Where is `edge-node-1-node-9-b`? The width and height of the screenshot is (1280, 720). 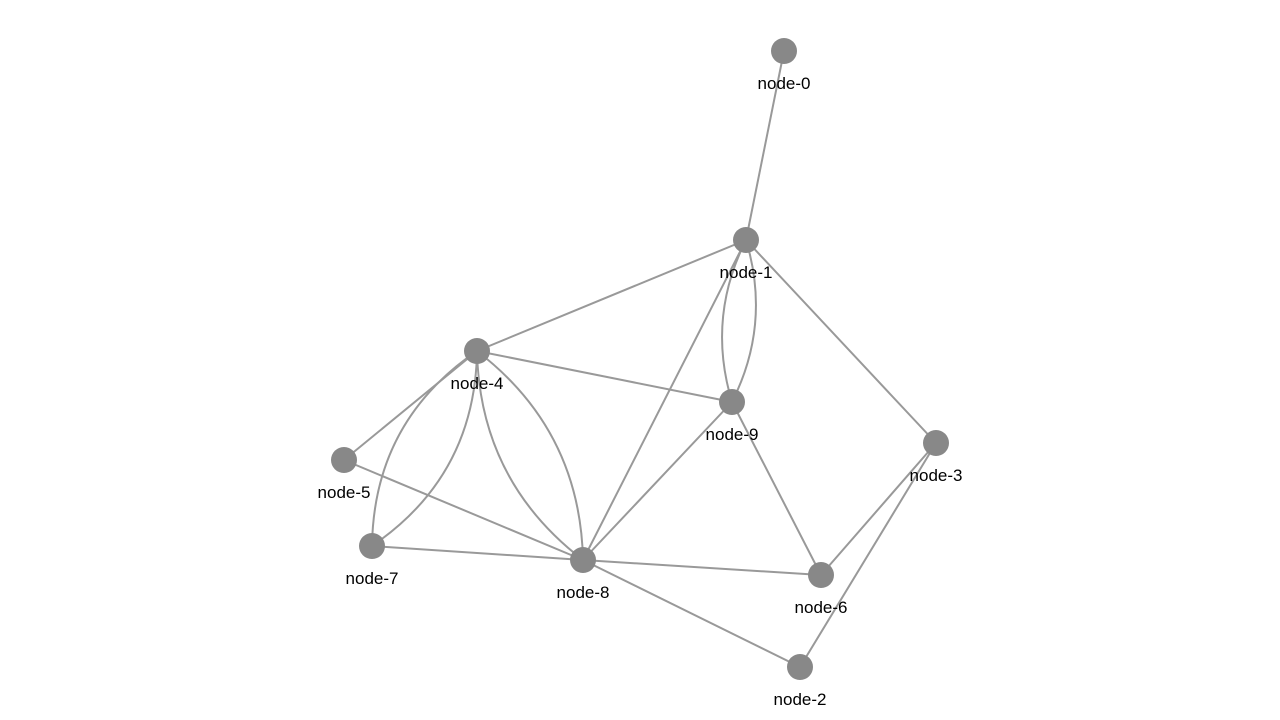 edge-node-1-node-9-b is located at coordinates (744, 321).